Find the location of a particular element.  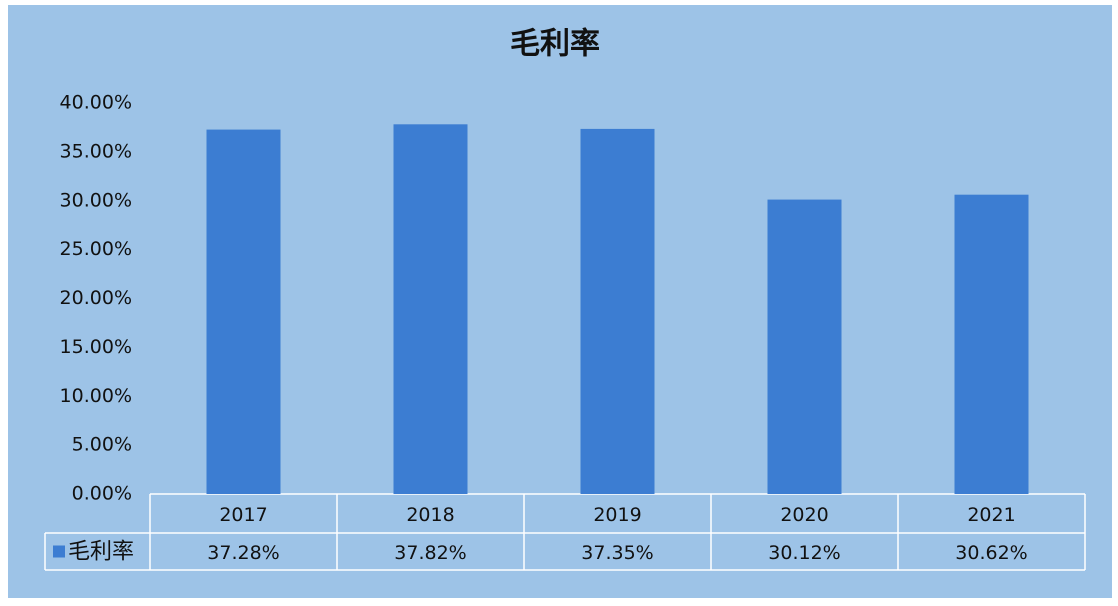

table-value: 37.28% is located at coordinates (243, 553).